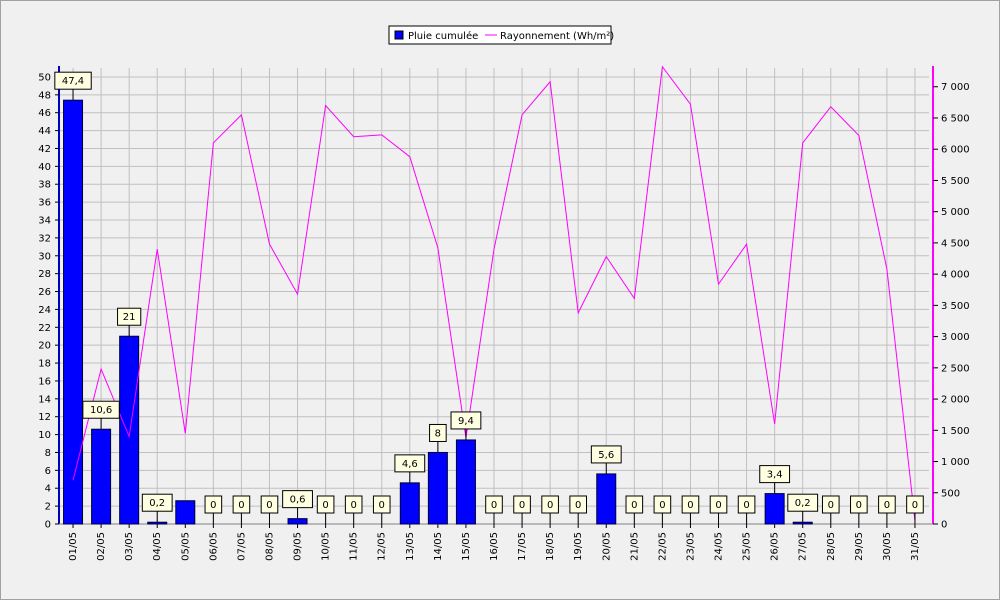  I want to click on x-tick-label: 03/05, so click(129, 546).